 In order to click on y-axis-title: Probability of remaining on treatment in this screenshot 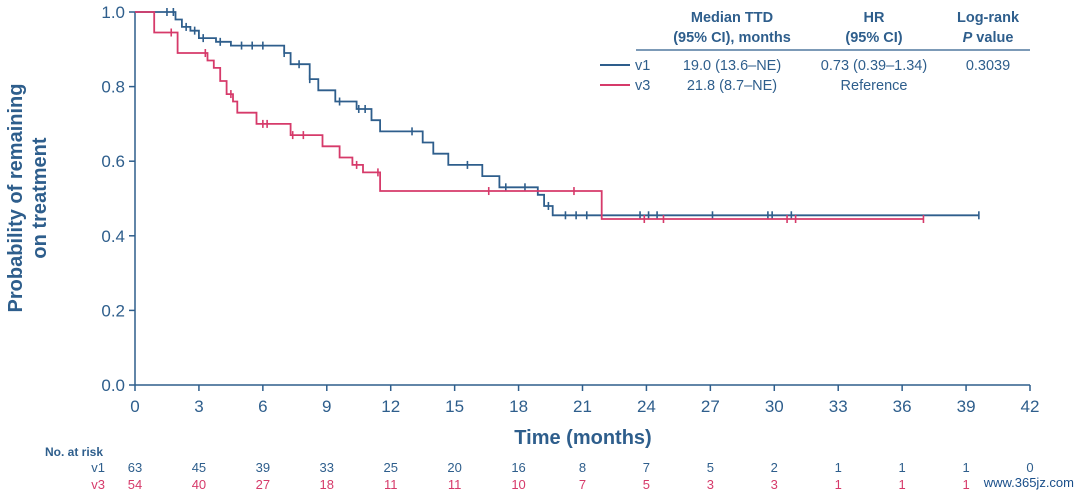, I will do `click(28, 198)`.